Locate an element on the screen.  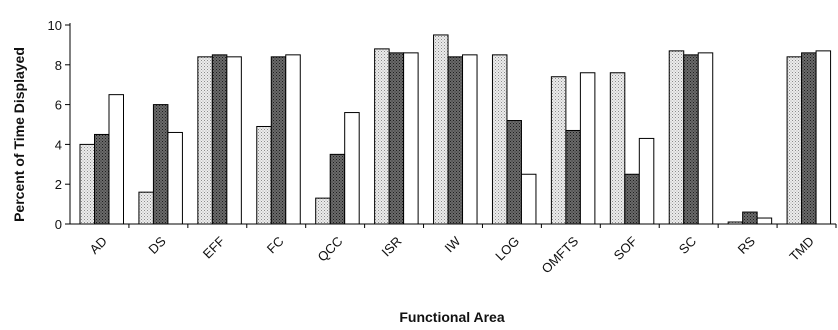
x-tick-label-iw: IW is located at coordinates (453, 244).